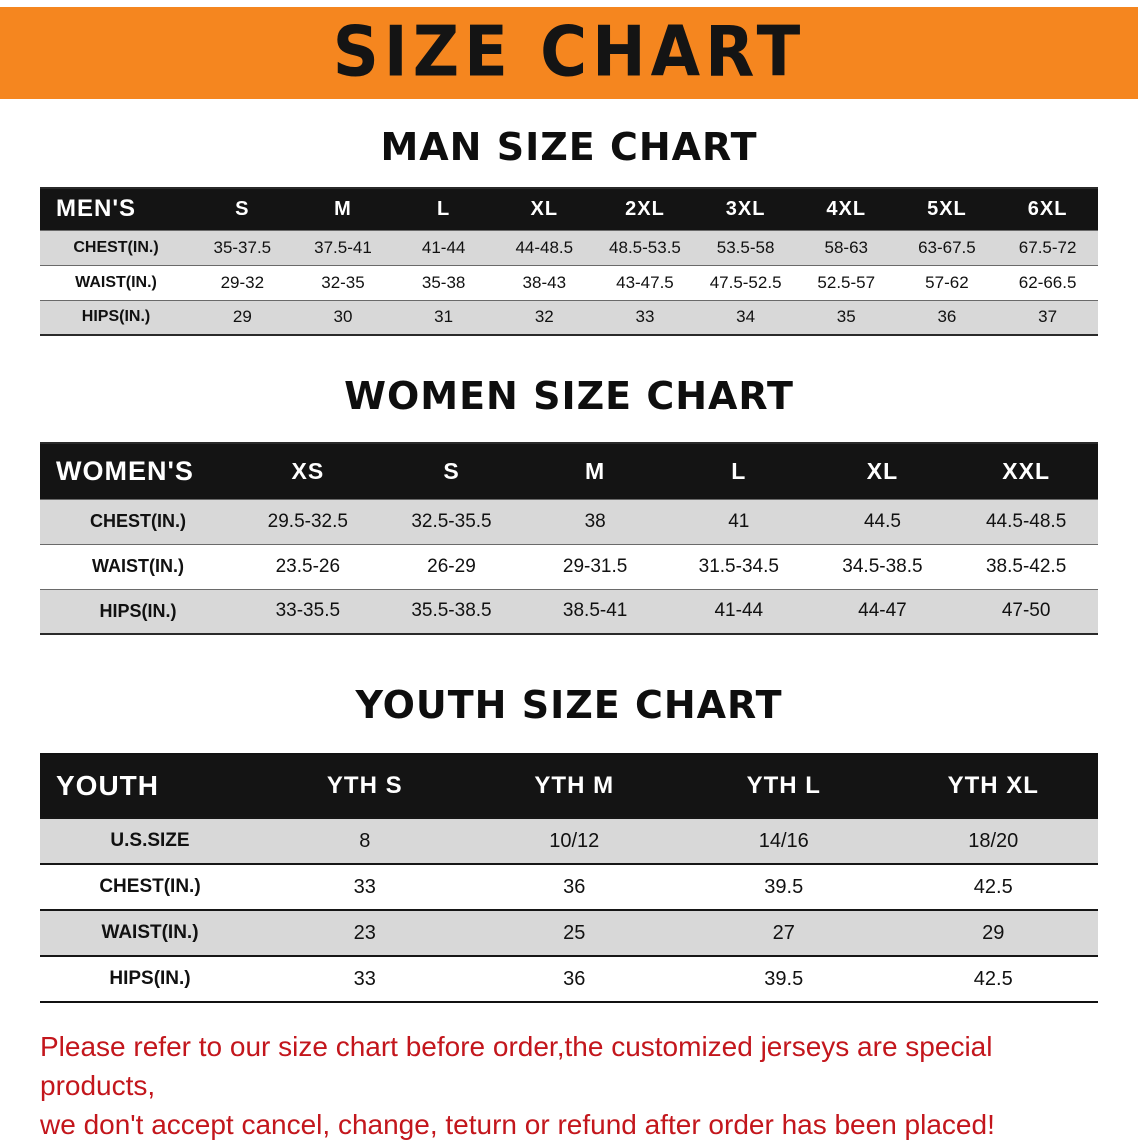 This screenshot has height=1144, width=1138. I want to click on value-cell: 58-63, so click(846, 247).